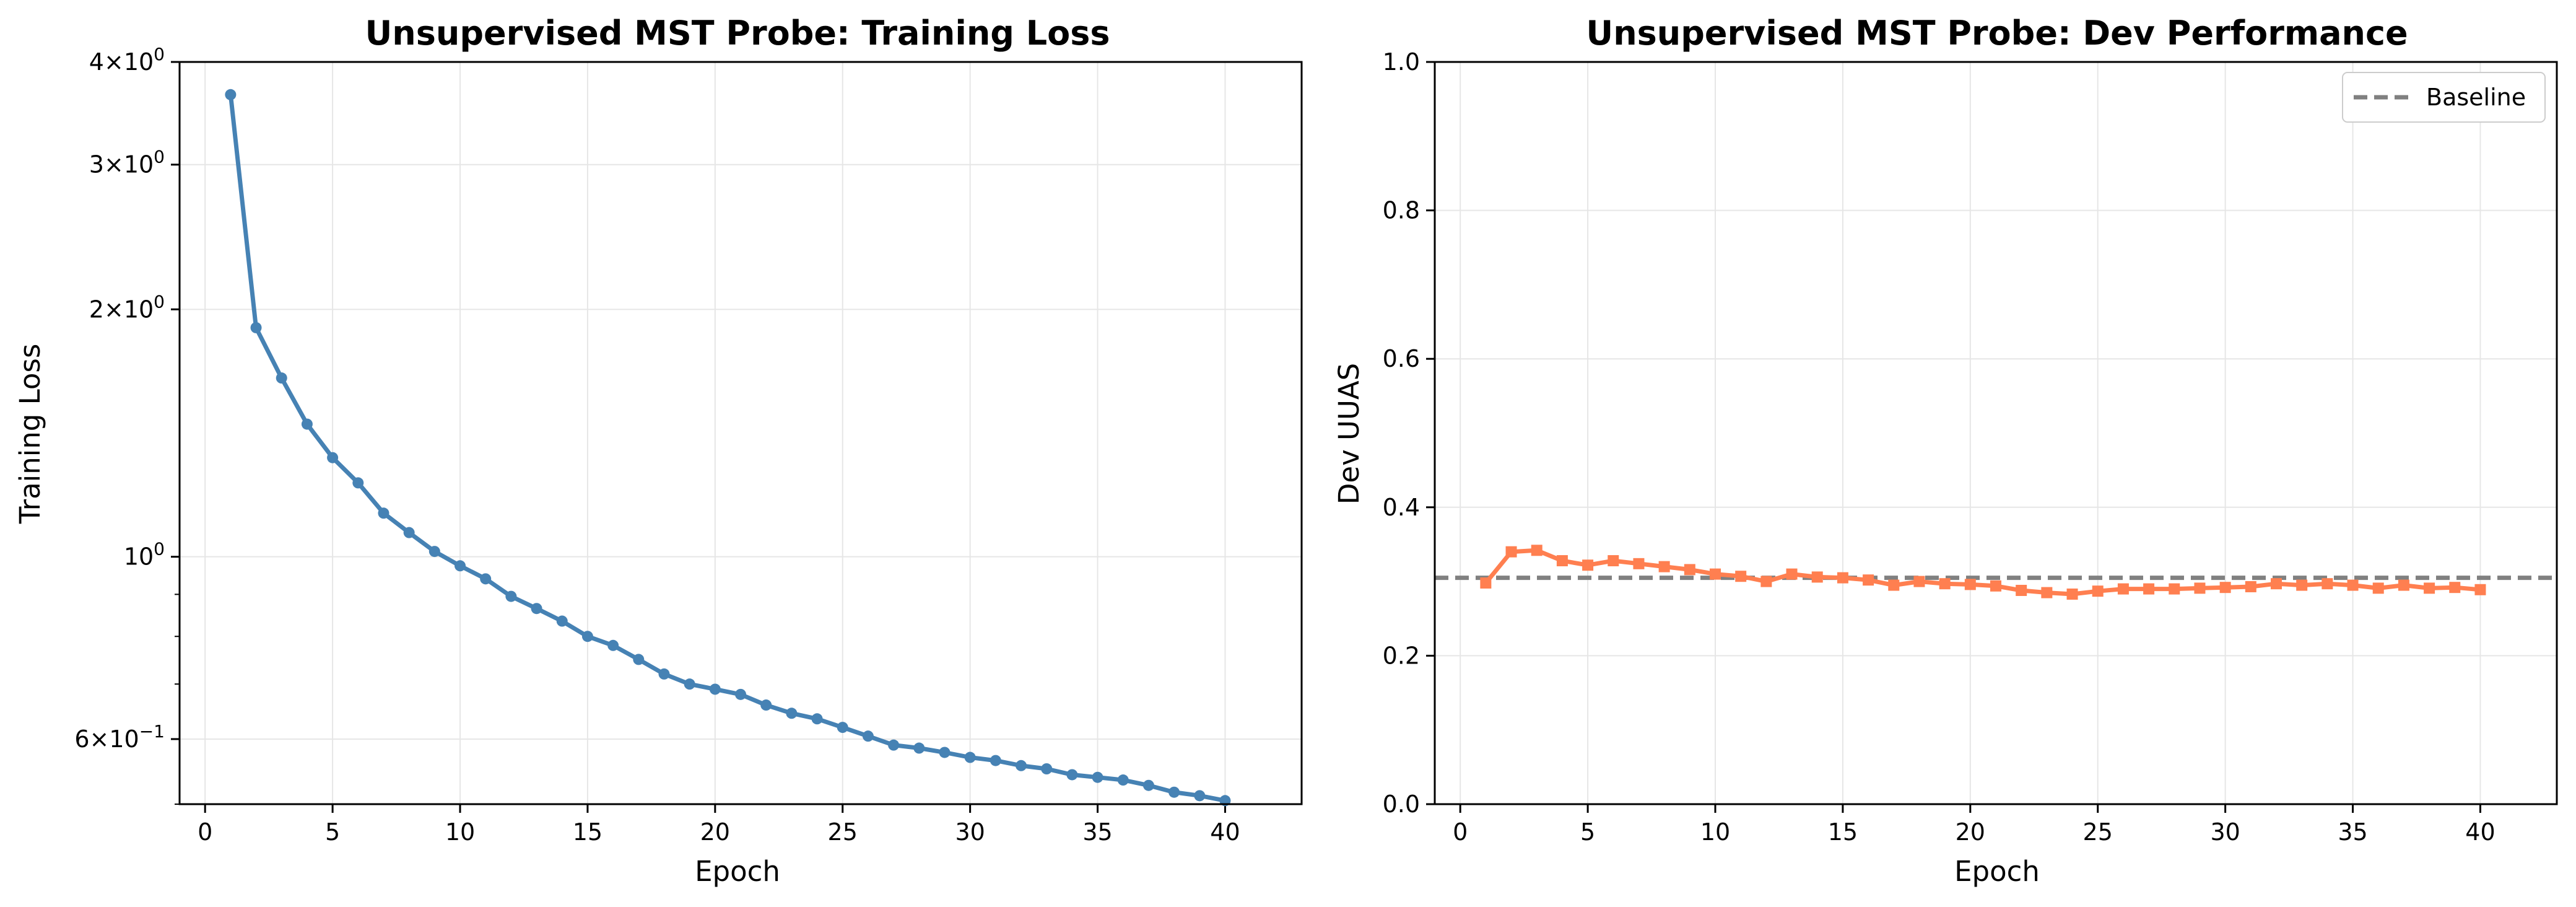  Describe the element at coordinates (30, 434) in the screenshot. I see `training-loss-ylabel: Training Loss` at that location.